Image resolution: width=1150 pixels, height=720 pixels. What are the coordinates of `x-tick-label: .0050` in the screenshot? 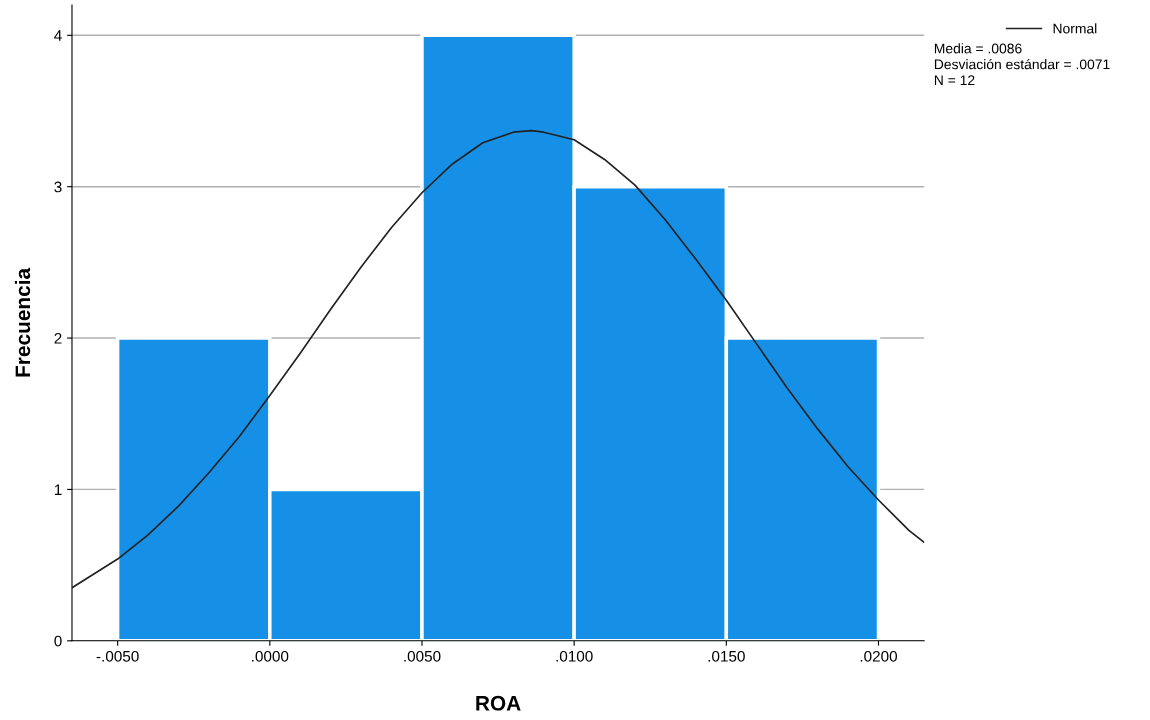 It's located at (422, 656).